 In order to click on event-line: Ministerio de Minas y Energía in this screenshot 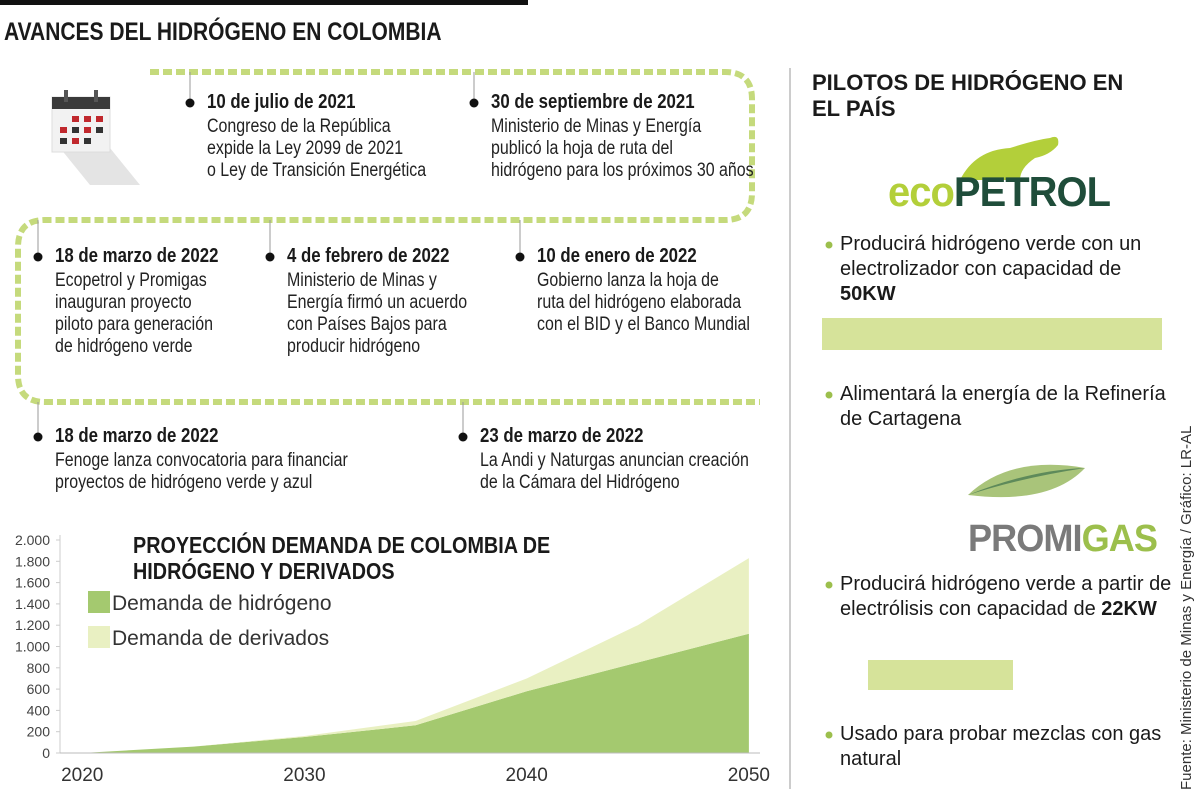, I will do `click(596, 126)`.